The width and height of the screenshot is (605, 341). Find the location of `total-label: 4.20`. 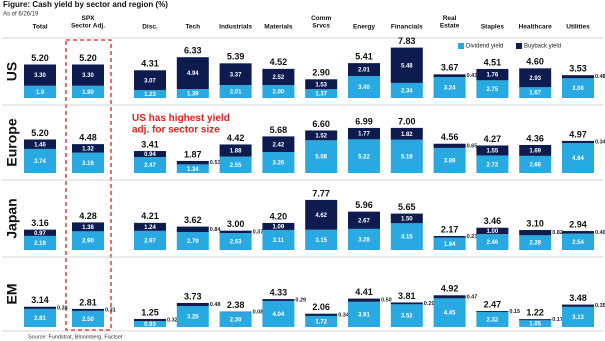

total-label: 4.20 is located at coordinates (279, 216).